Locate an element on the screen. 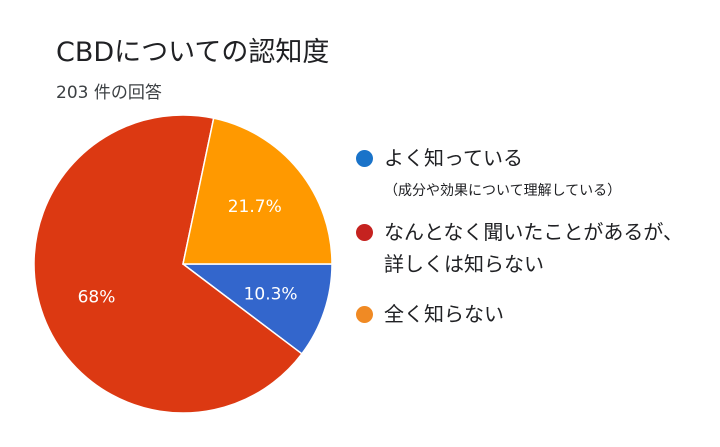 This screenshot has height=447, width=720. pie-slice-not-know is located at coordinates (257, 191).